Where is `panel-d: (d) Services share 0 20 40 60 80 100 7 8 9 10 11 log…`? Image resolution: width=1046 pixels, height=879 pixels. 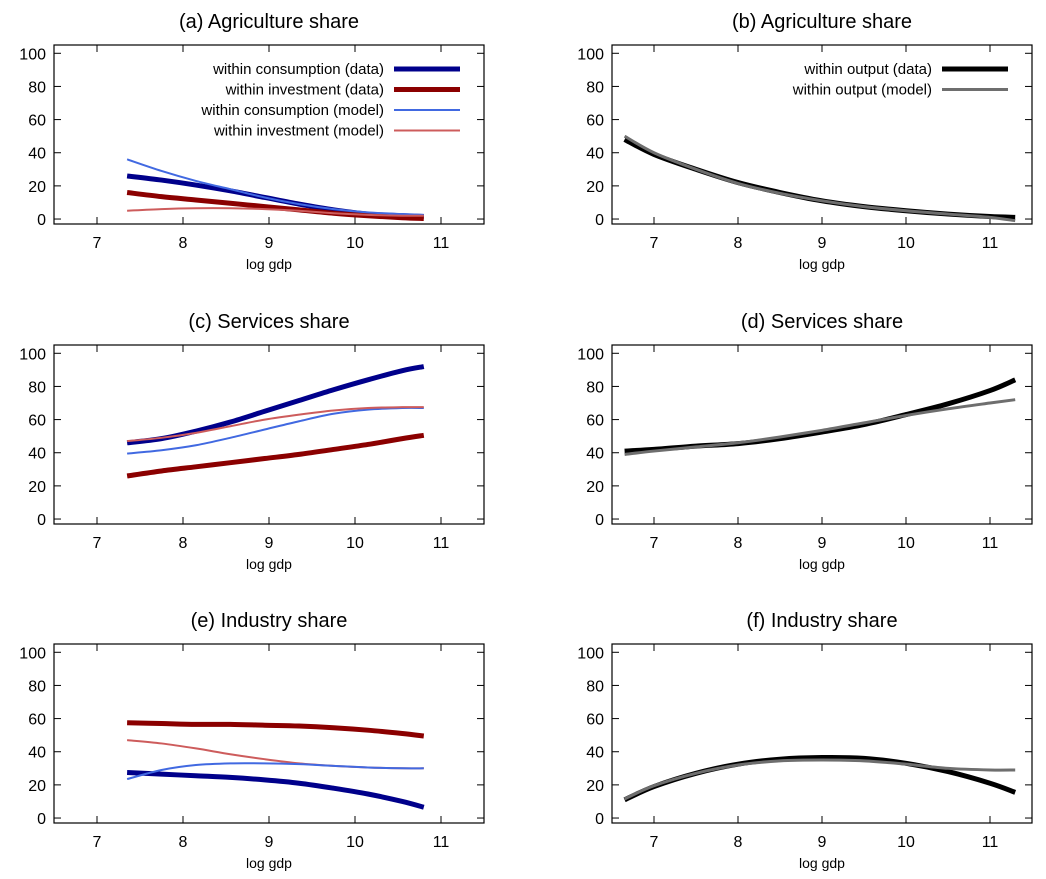
panel-d: (d) Services share 0 20 40 60 80 100 7 8 9 10 11 log… is located at coordinates (805, 441).